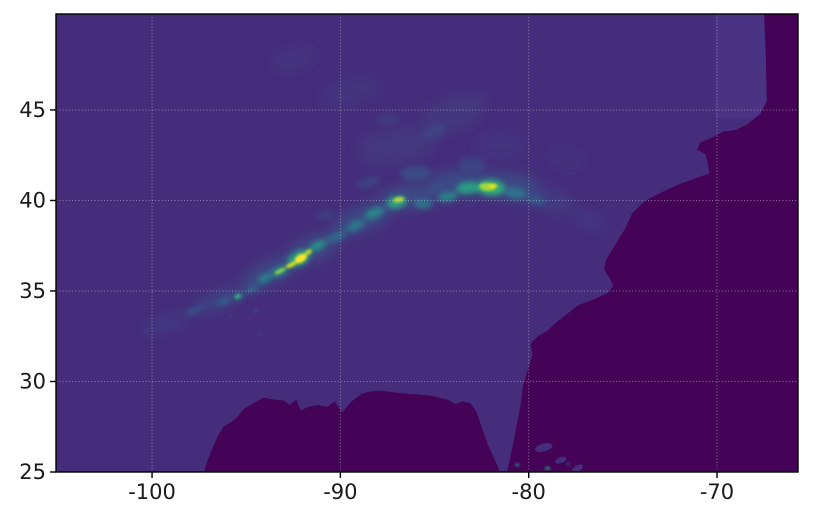 This screenshot has width=815, height=523. Describe the element at coordinates (717, 492) in the screenshot. I see `x-tick-label: -70` at that location.